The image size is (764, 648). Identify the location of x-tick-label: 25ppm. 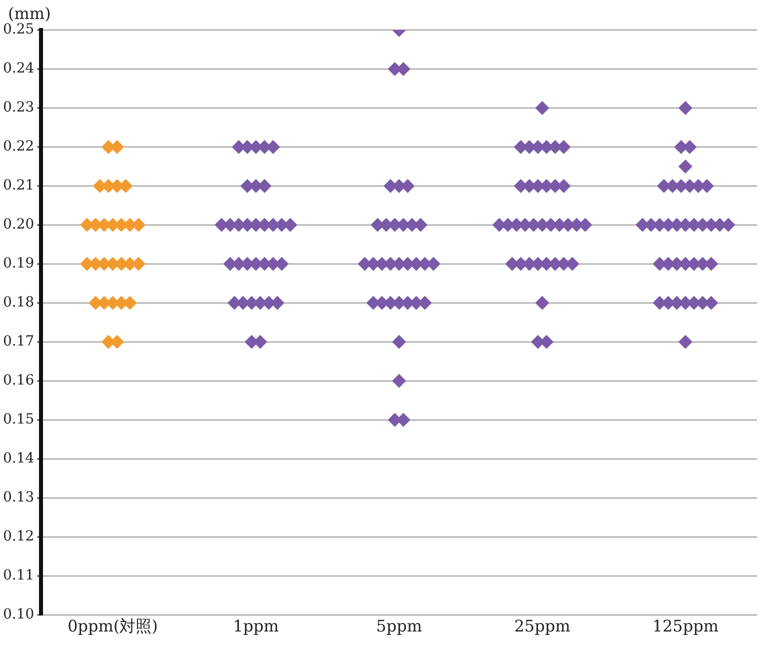
(542, 626).